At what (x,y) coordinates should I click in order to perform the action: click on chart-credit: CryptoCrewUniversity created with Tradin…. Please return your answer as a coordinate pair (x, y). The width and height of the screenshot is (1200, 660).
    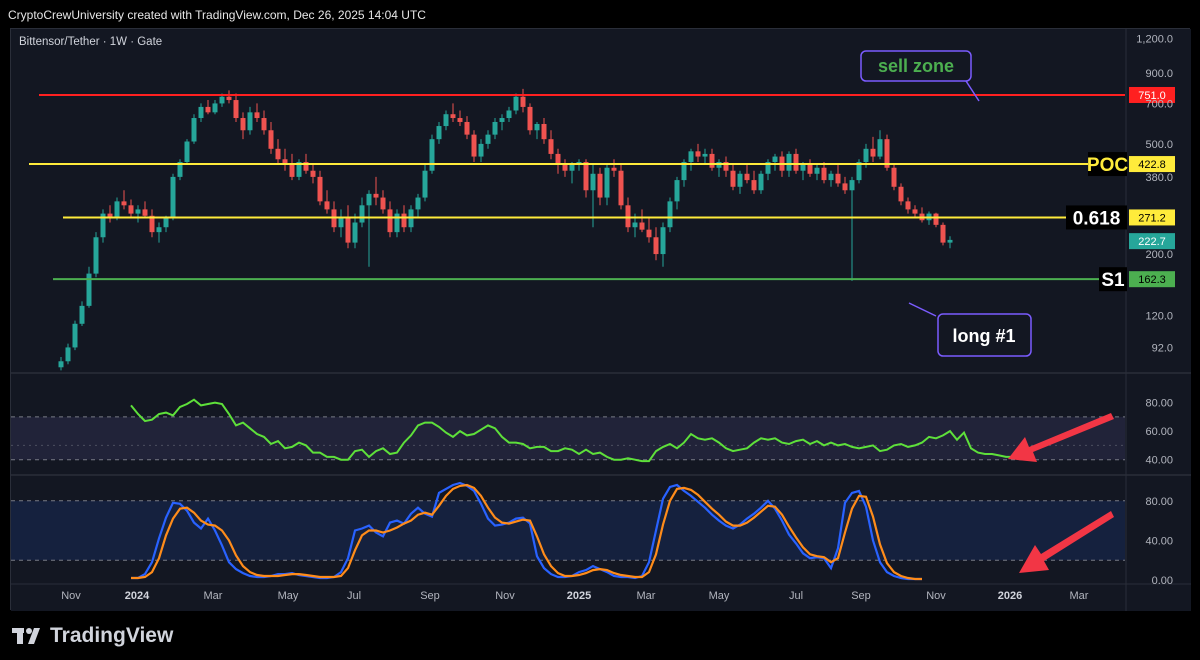
    Looking at the image, I should click on (217, 15).